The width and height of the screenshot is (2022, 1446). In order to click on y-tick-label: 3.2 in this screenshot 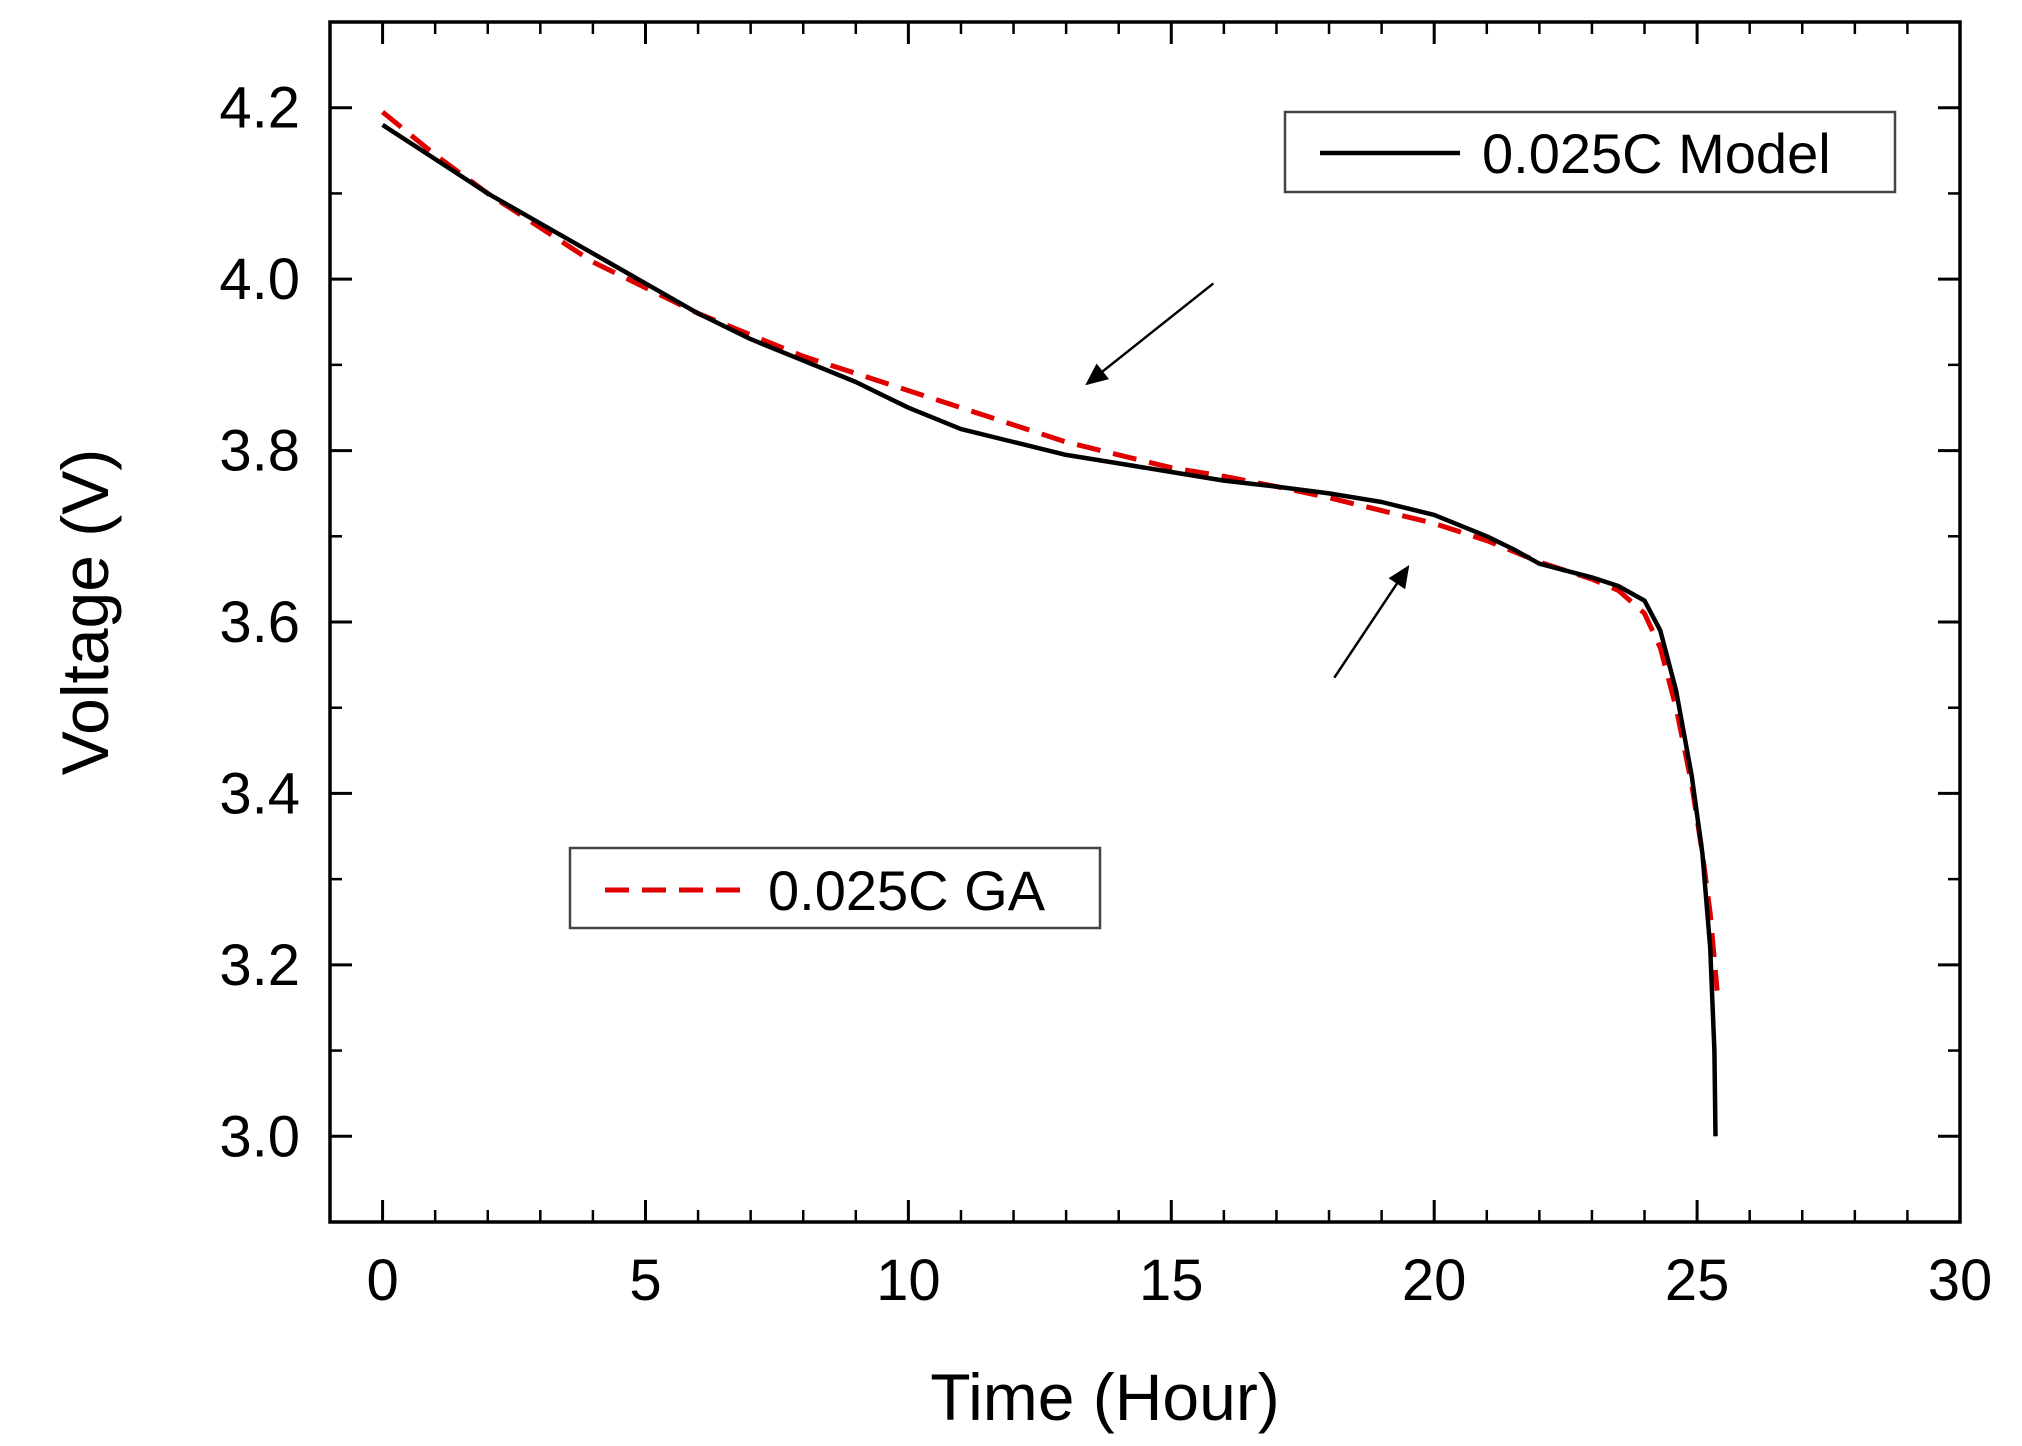, I will do `click(259, 965)`.